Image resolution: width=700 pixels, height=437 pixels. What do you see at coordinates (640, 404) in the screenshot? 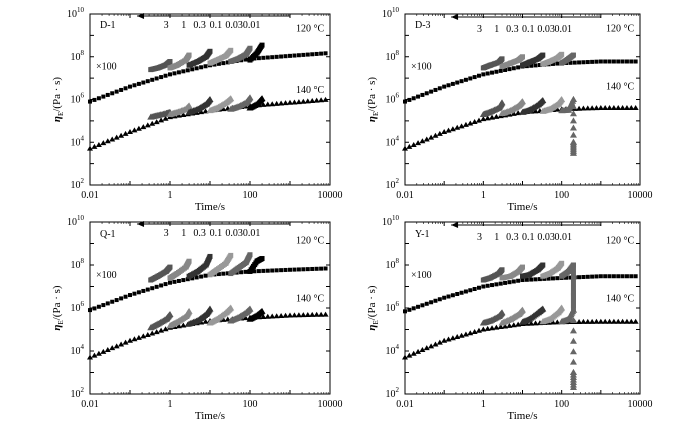
I see `x-tick-label: 10000` at bounding box center [640, 404].